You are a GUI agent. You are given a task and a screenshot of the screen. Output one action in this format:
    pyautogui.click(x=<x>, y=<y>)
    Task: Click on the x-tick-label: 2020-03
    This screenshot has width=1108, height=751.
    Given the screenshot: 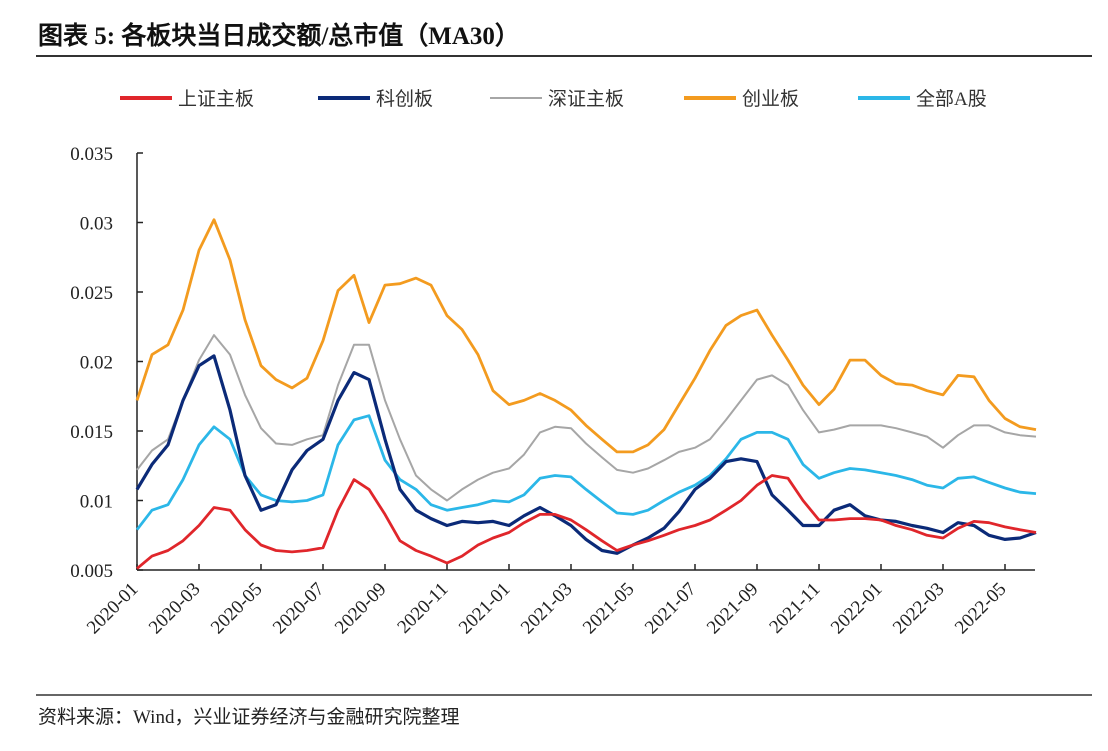 What is the action you would take?
    pyautogui.click(x=175, y=609)
    